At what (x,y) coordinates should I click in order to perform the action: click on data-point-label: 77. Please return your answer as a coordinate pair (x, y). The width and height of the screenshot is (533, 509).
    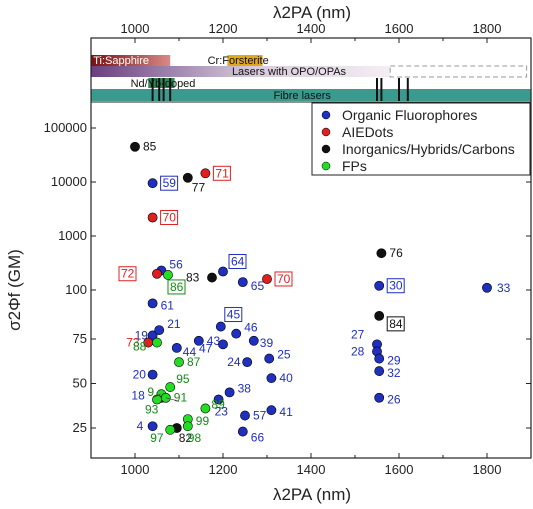
    Looking at the image, I should click on (199, 188).